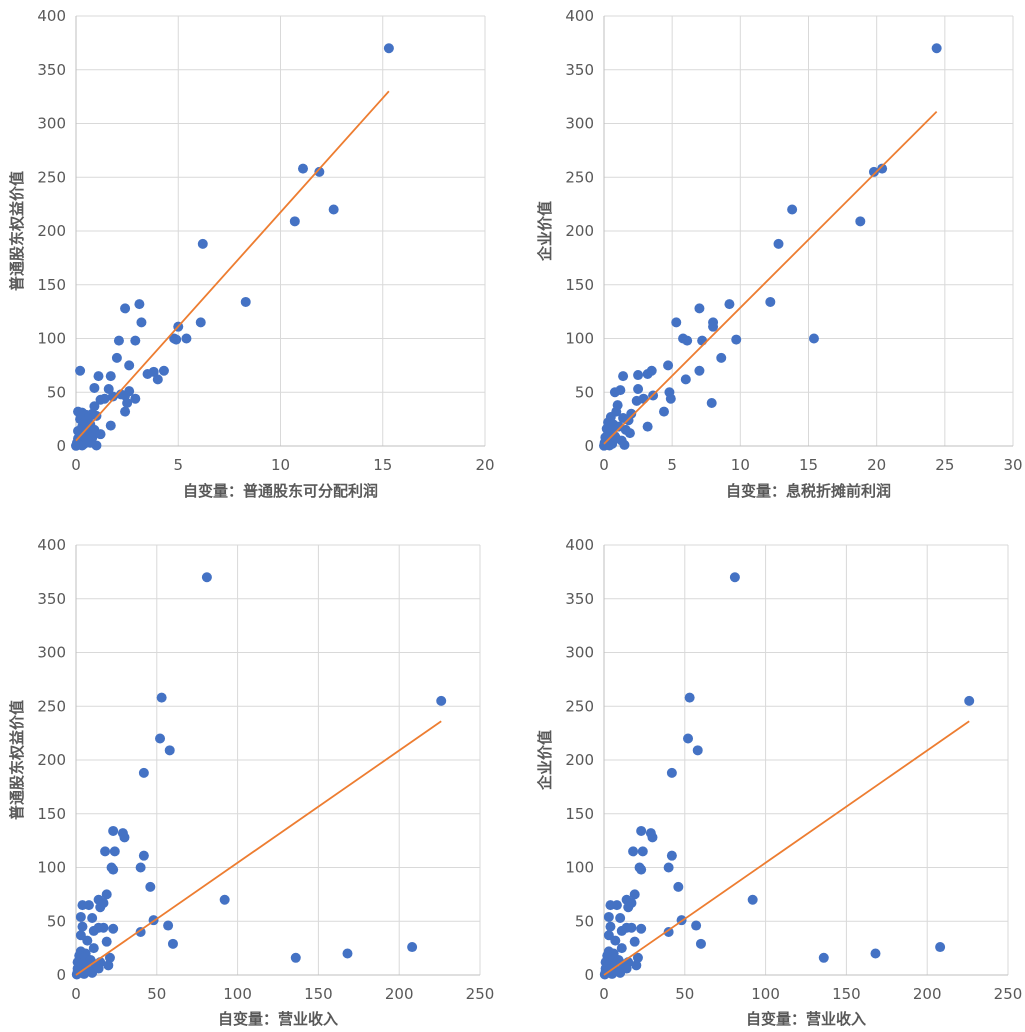 This screenshot has width=1025, height=1032. I want to click on y-axis-title: 普通股东权益价值, so click(17, 231).